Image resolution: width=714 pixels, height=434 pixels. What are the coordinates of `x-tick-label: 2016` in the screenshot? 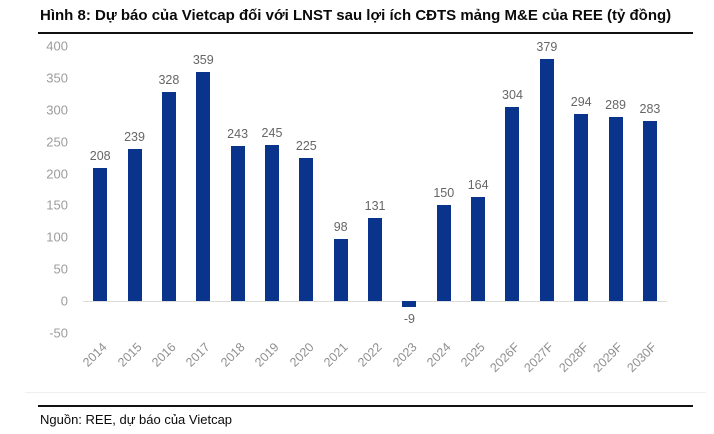 It's located at (164, 355).